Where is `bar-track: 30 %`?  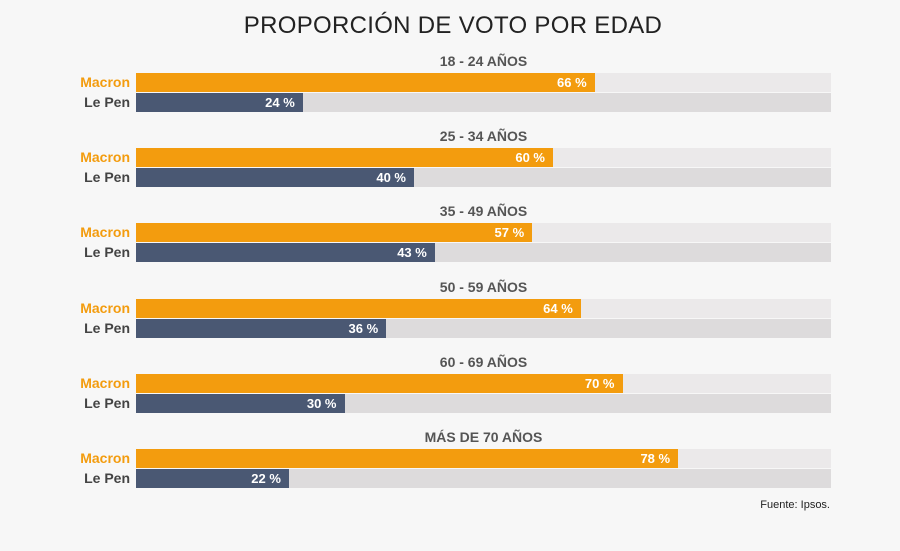
bar-track: 30 % is located at coordinates (483, 403).